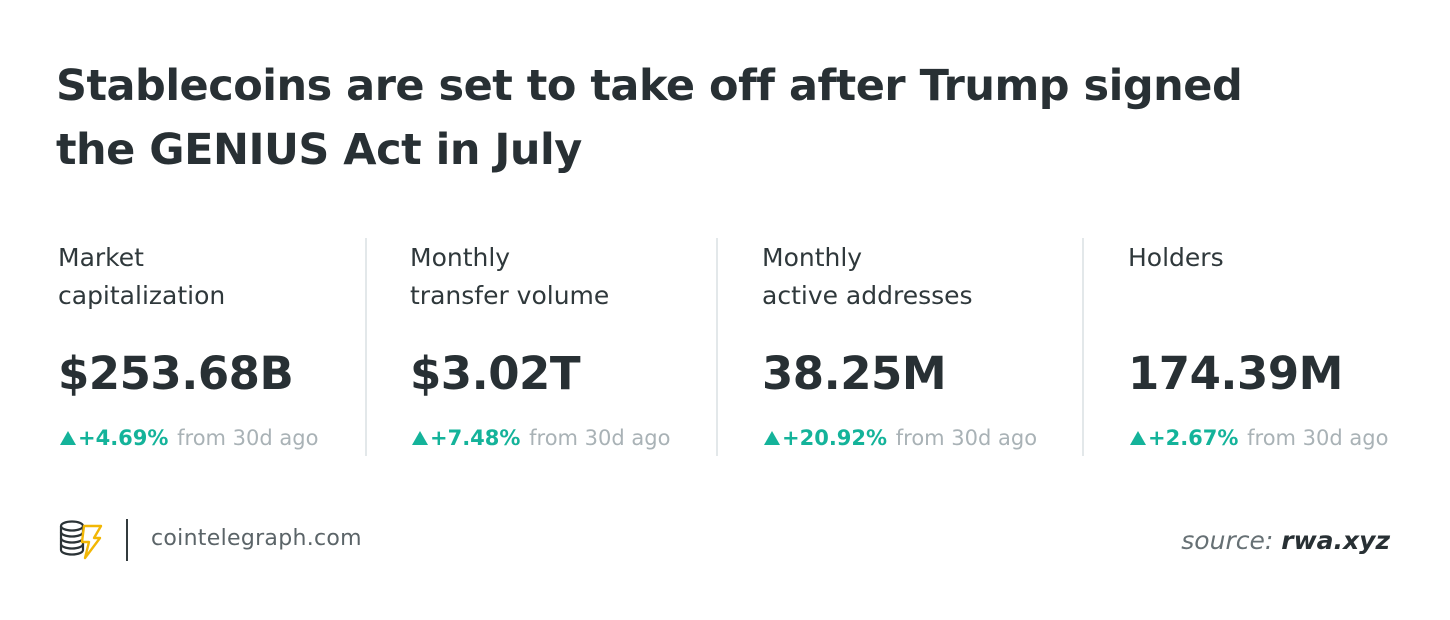 This screenshot has height=620, width=1450. I want to click on stat-change: +2.67% from 30d ago, so click(1259, 438).